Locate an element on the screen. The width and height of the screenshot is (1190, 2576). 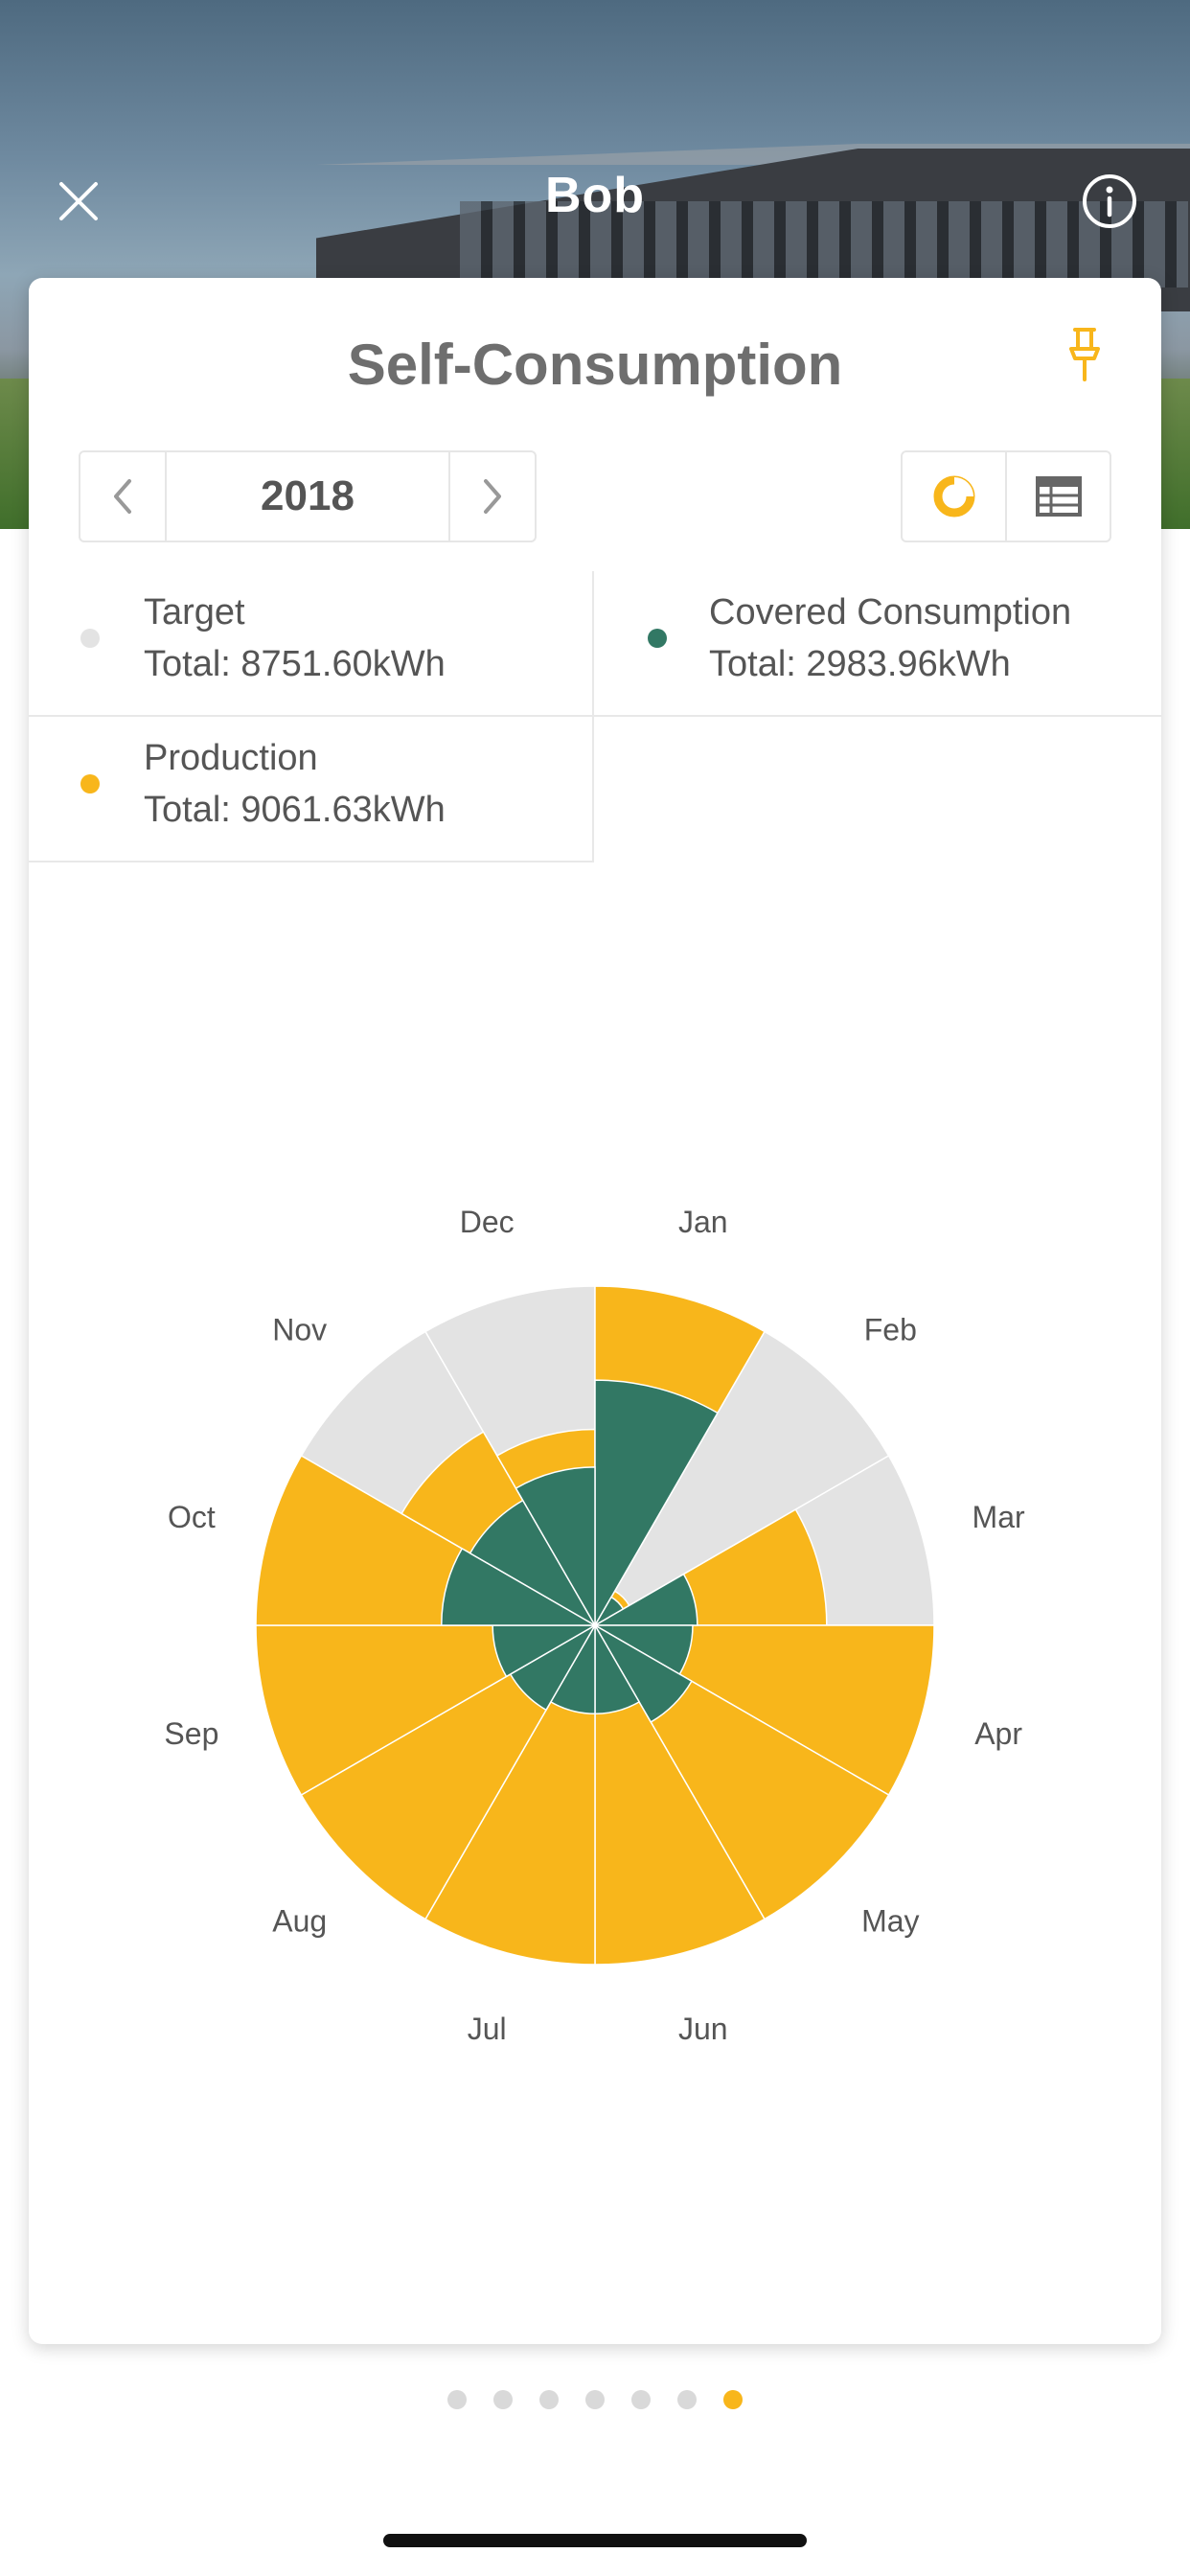
legend-total: Total: 8751.60kWh is located at coordinates (295, 664).